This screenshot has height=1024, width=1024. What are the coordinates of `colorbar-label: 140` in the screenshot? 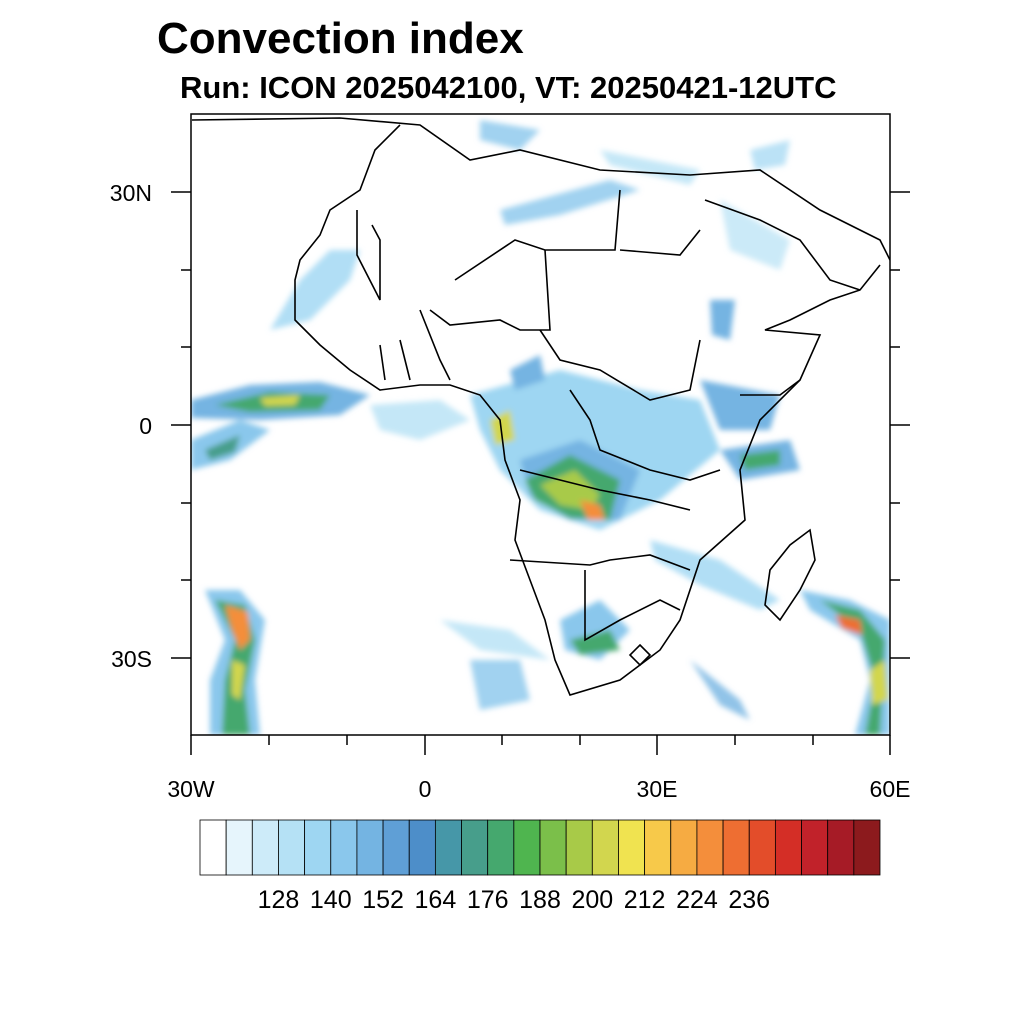 It's located at (330, 900).